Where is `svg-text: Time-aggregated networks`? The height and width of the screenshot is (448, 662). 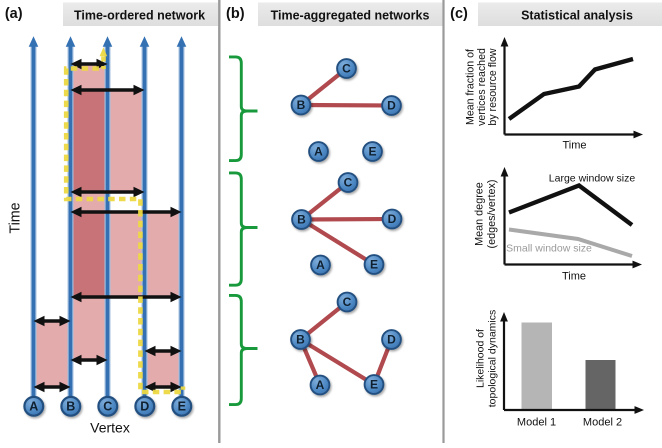 svg-text: Time-aggregated networks is located at coordinates (350, 16).